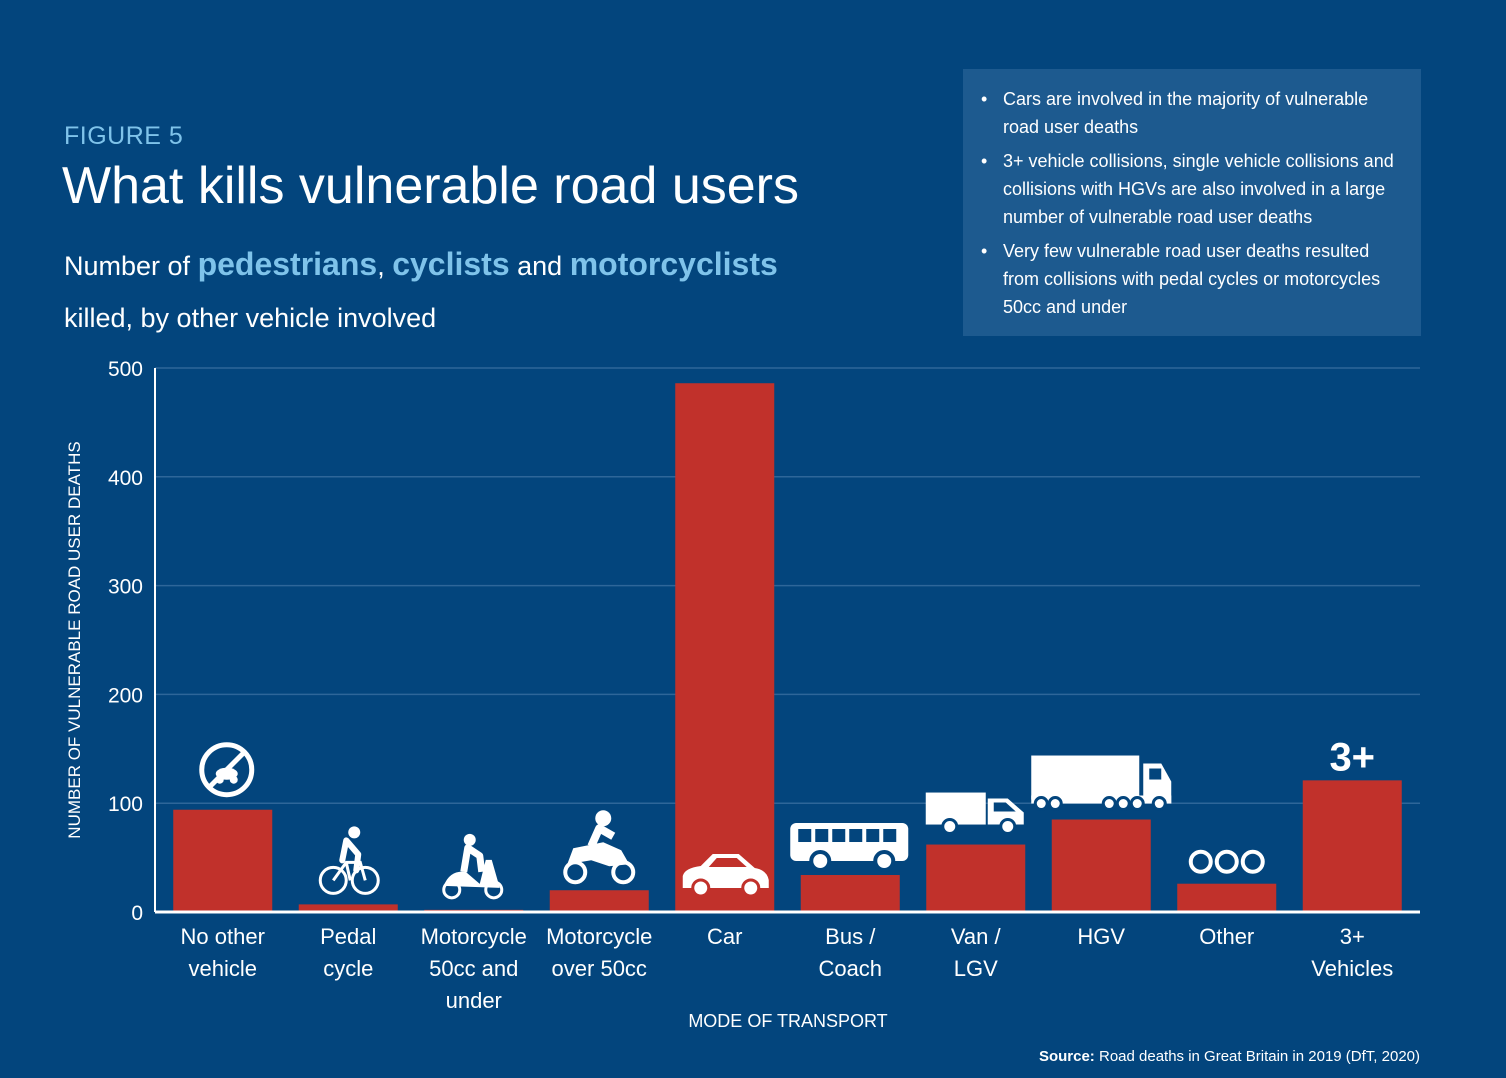 This screenshot has height=1078, width=1506. Describe the element at coordinates (223, 936) in the screenshot. I see `x-tick-label: No other` at that location.